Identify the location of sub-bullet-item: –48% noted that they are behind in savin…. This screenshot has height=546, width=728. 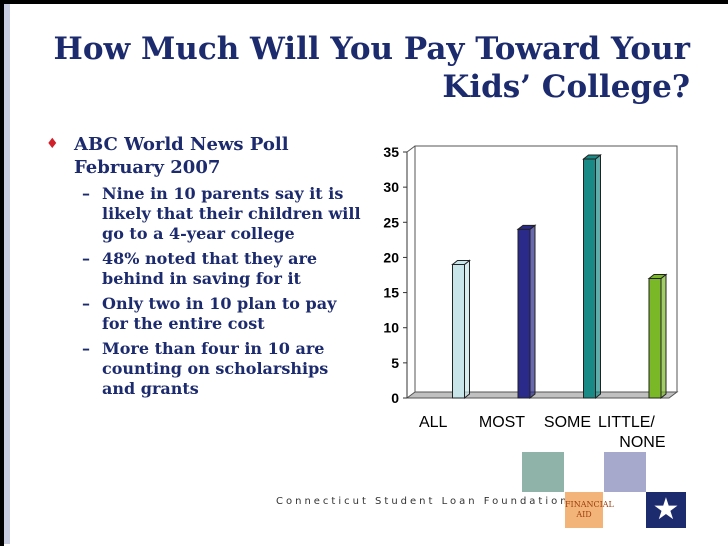
(204, 269).